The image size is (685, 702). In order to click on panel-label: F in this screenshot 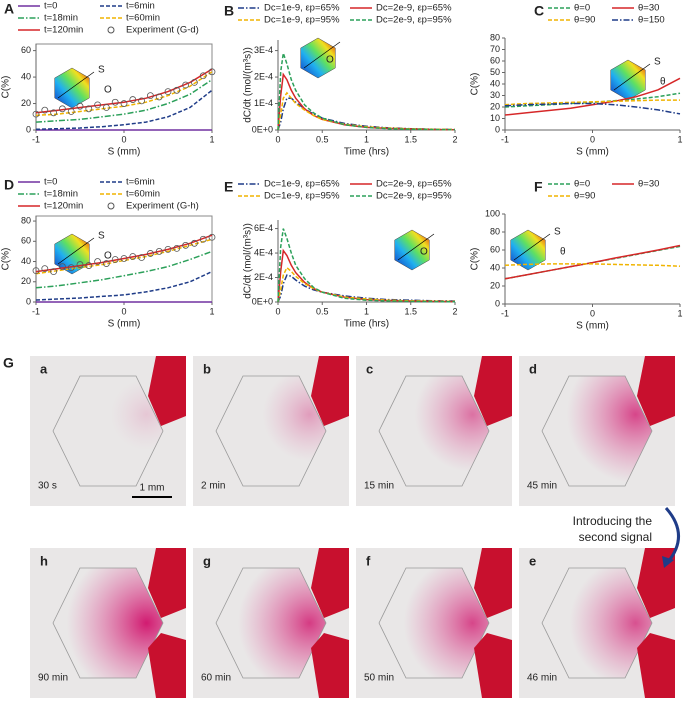, I will do `click(538, 187)`.